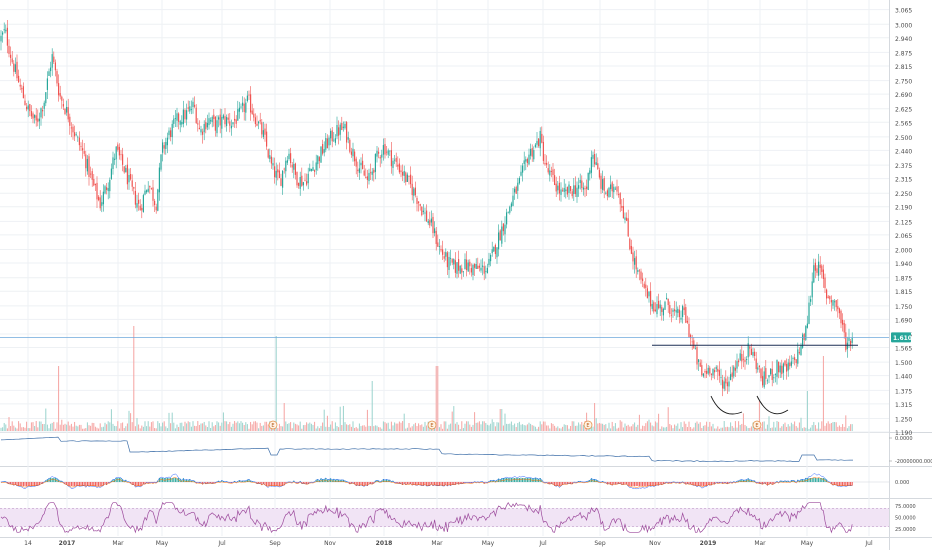 The height and width of the screenshot is (554, 932). I want to click on price-tick-label: 1.500, so click(903, 363).